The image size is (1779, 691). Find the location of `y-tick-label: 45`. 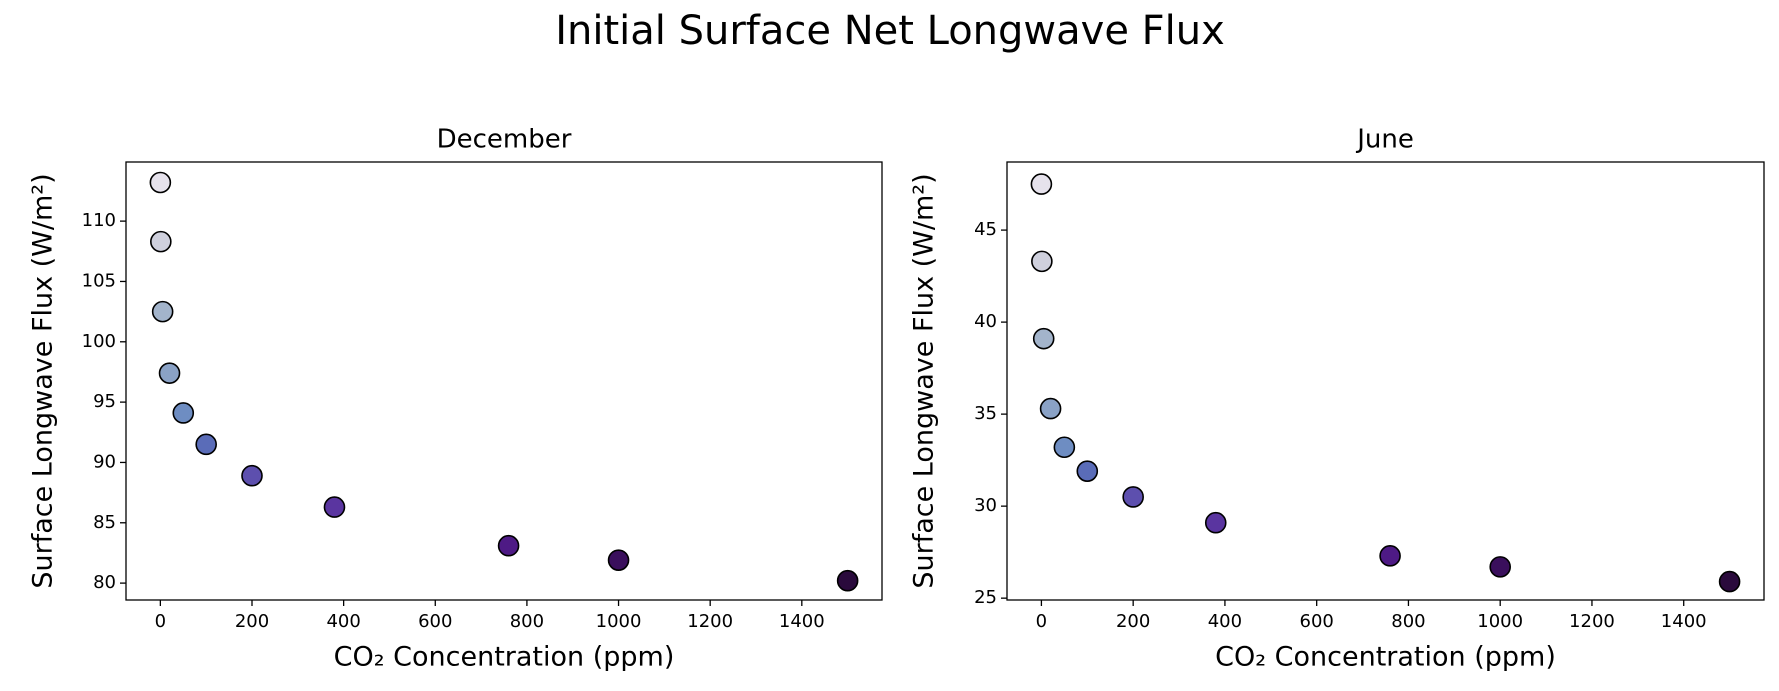

y-tick-label: 45 is located at coordinates (985, 229).